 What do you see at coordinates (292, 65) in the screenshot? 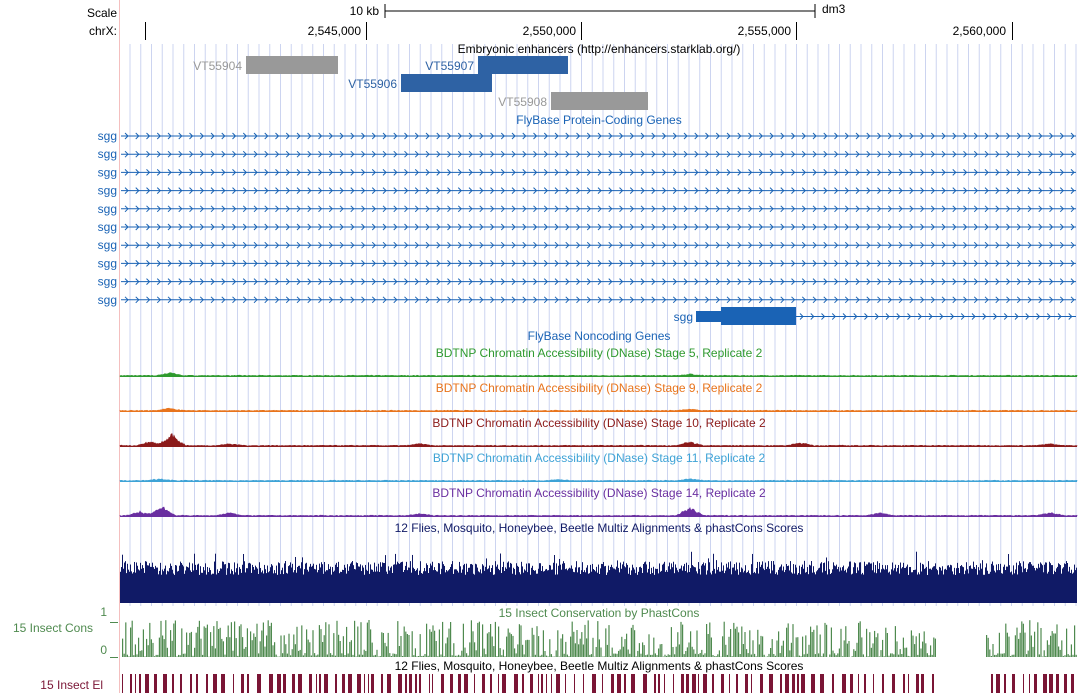
I see `enhancer-feature-vt55904` at bounding box center [292, 65].